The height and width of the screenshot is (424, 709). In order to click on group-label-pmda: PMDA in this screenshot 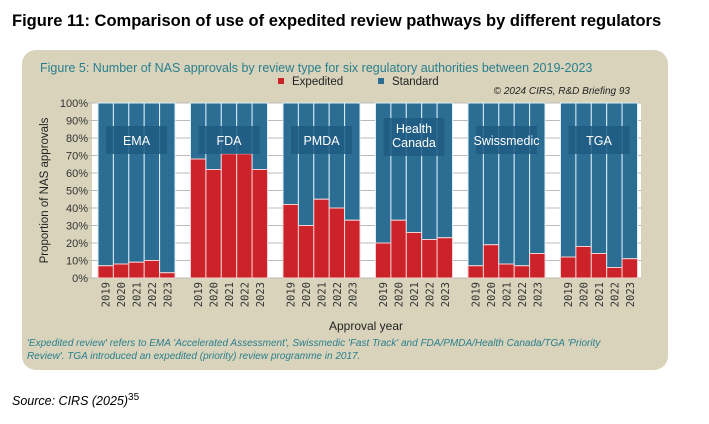, I will do `click(321, 141)`.